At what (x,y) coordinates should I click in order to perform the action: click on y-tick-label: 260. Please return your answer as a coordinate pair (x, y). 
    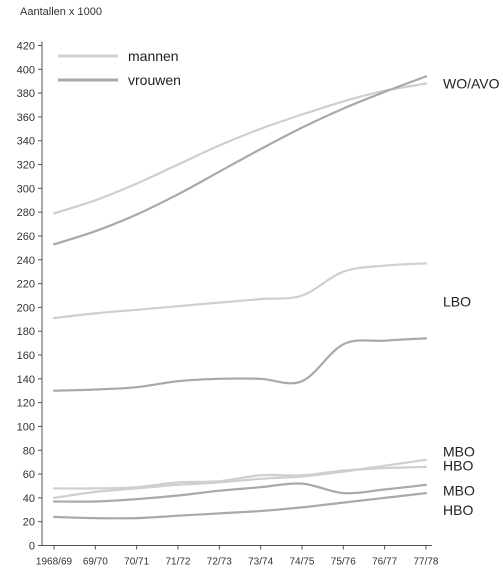
    Looking at the image, I should click on (26, 237).